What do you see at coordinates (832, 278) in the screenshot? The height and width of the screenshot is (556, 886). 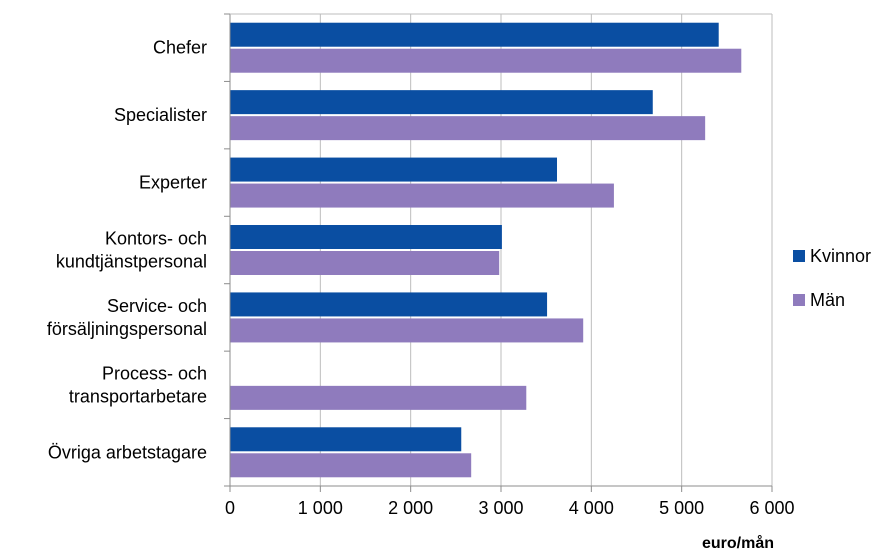 I see `legend: Kvinnor Män` at bounding box center [832, 278].